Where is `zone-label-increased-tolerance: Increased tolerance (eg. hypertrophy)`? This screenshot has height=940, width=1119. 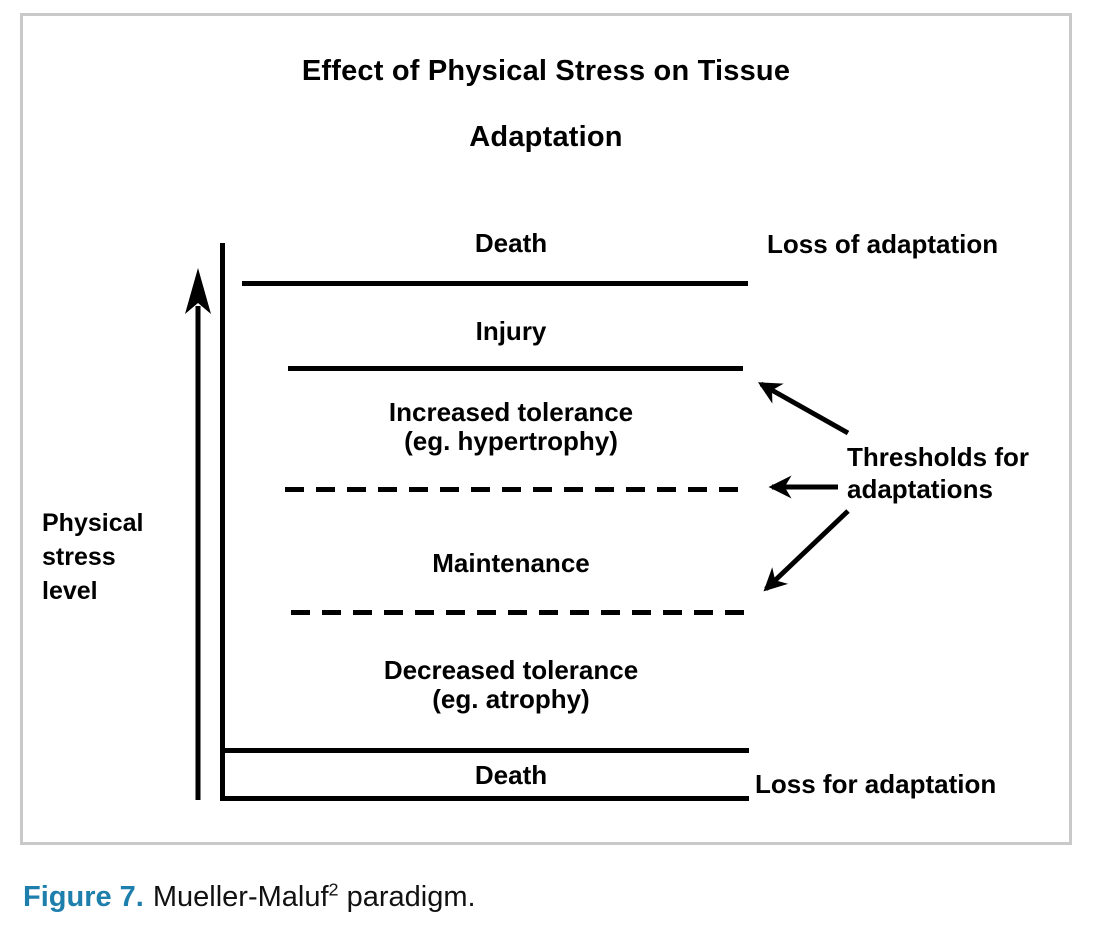
zone-label-increased-tolerance: Increased tolerance (eg. hypertrophy) is located at coordinates (511, 427).